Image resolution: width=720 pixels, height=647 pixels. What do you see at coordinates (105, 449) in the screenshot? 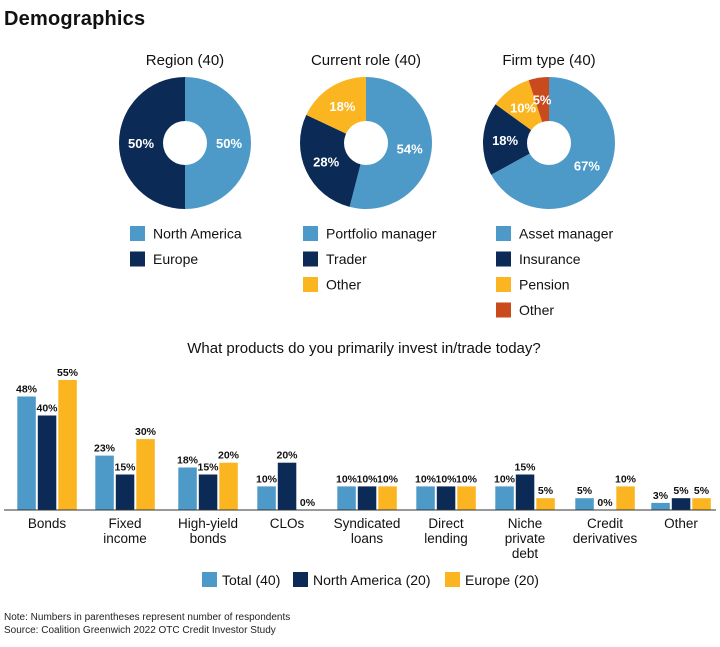
I see `bar-value-label: 23%` at bounding box center [105, 449].